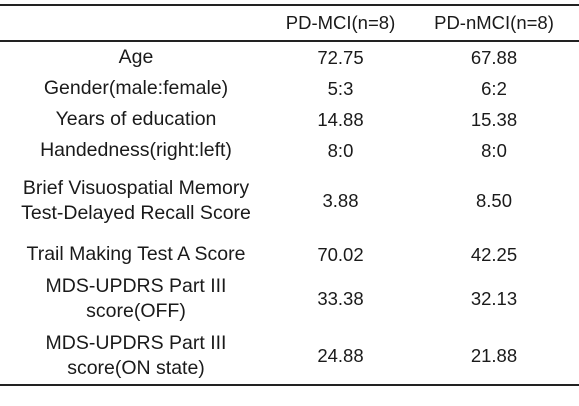  Describe the element at coordinates (136, 212) in the screenshot. I see `row-label-line: Test-Delayed Recall Score` at that location.